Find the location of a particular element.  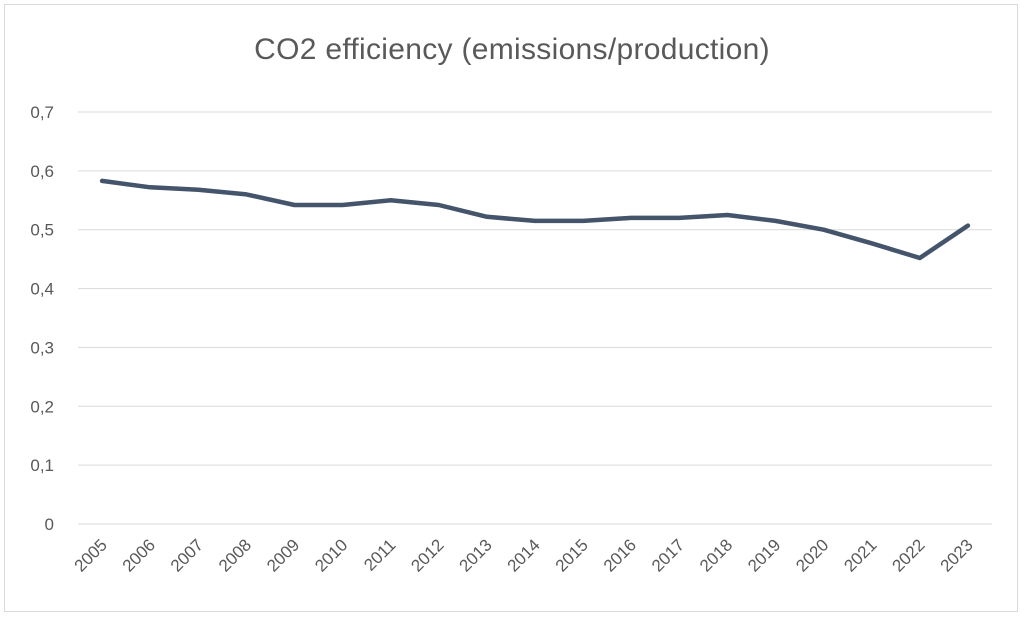

x-tick-label: 2015 is located at coordinates (572, 555).